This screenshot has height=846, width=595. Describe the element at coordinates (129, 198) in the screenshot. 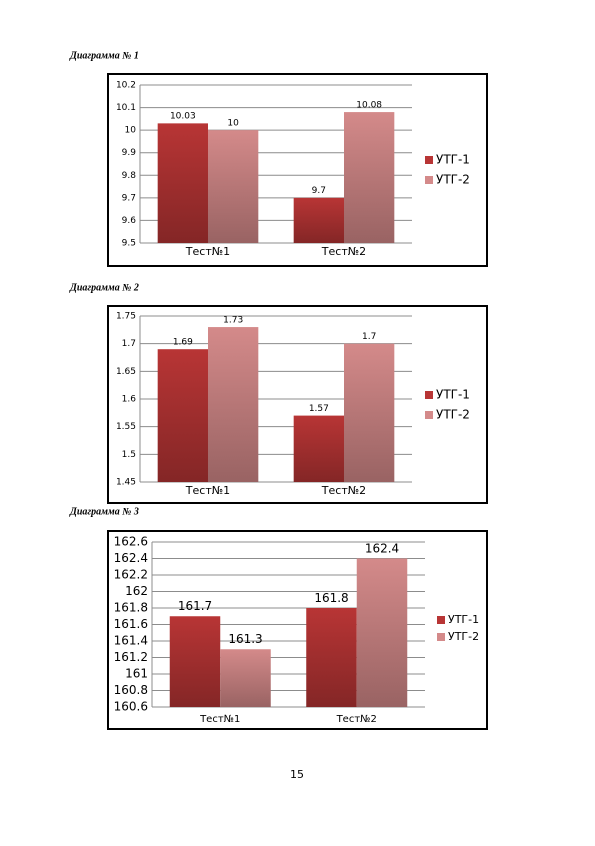

I see `y-tick-label: 9.7` at that location.